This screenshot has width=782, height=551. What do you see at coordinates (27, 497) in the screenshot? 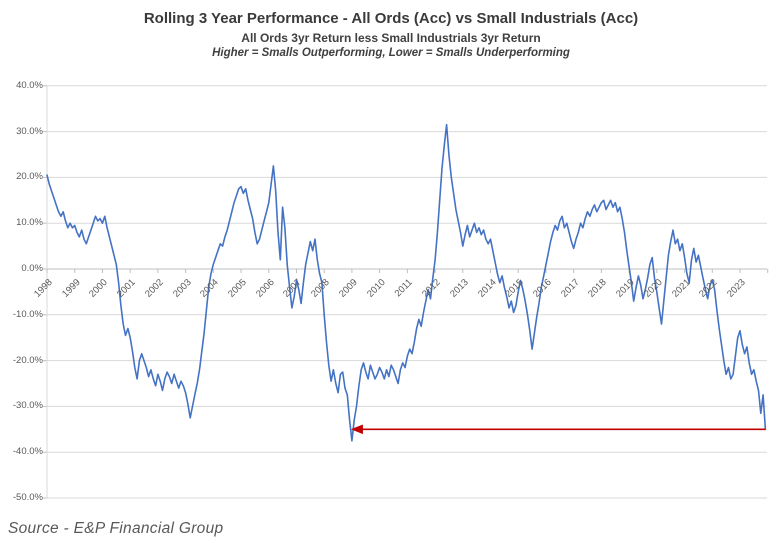
I see `y-axis-label: -50.0%` at bounding box center [27, 497].